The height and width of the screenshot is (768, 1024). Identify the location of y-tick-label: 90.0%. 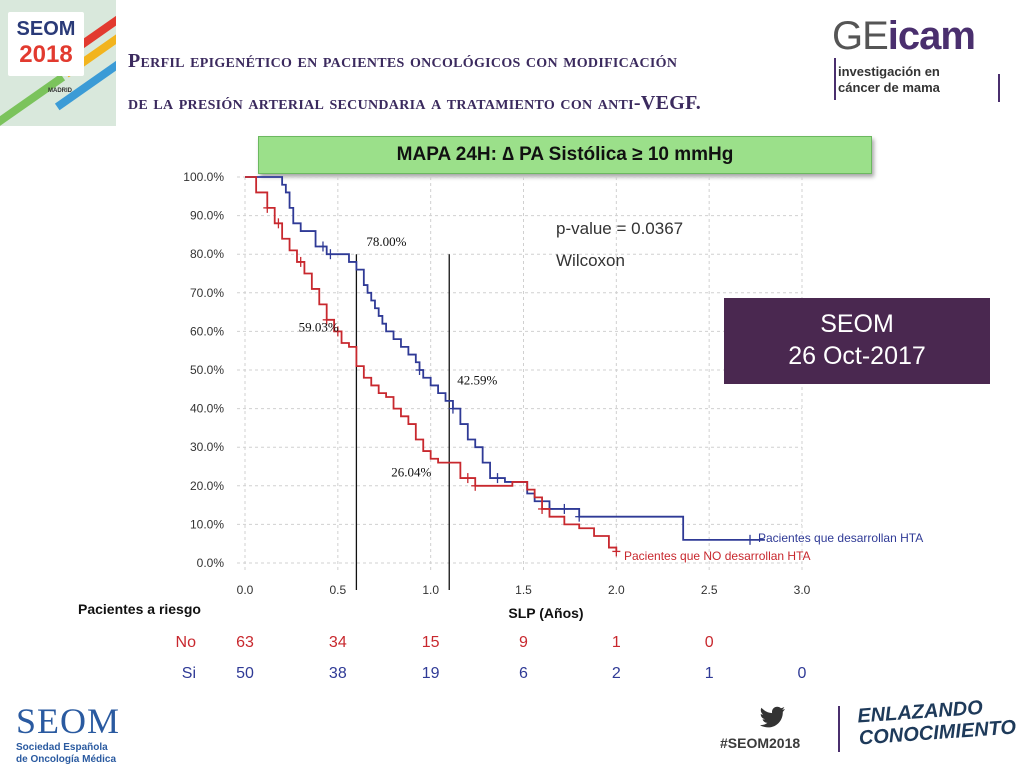
(207, 216).